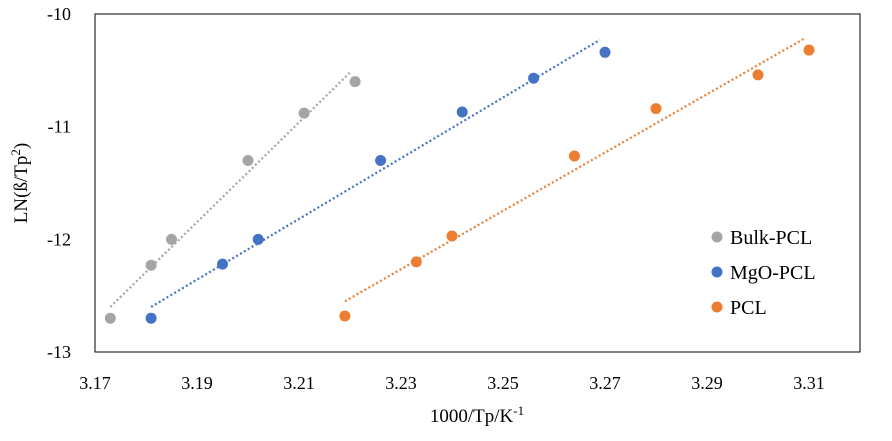  What do you see at coordinates (59, 183) in the screenshot?
I see `y-tick-labels: -10 -11 -12 -13` at bounding box center [59, 183].